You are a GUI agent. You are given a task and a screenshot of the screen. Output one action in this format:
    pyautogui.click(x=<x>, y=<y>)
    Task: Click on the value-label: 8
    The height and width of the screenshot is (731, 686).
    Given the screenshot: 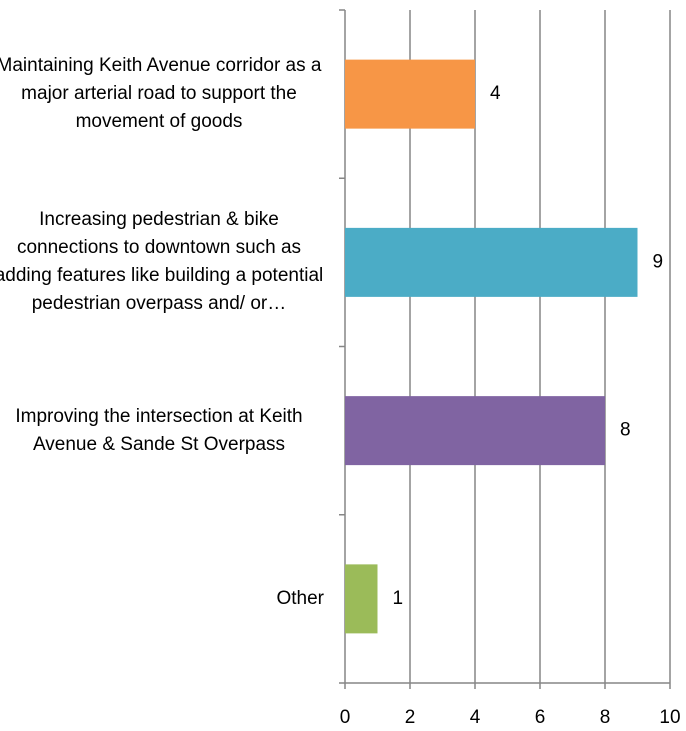 What is the action you would take?
    pyautogui.click(x=625, y=430)
    